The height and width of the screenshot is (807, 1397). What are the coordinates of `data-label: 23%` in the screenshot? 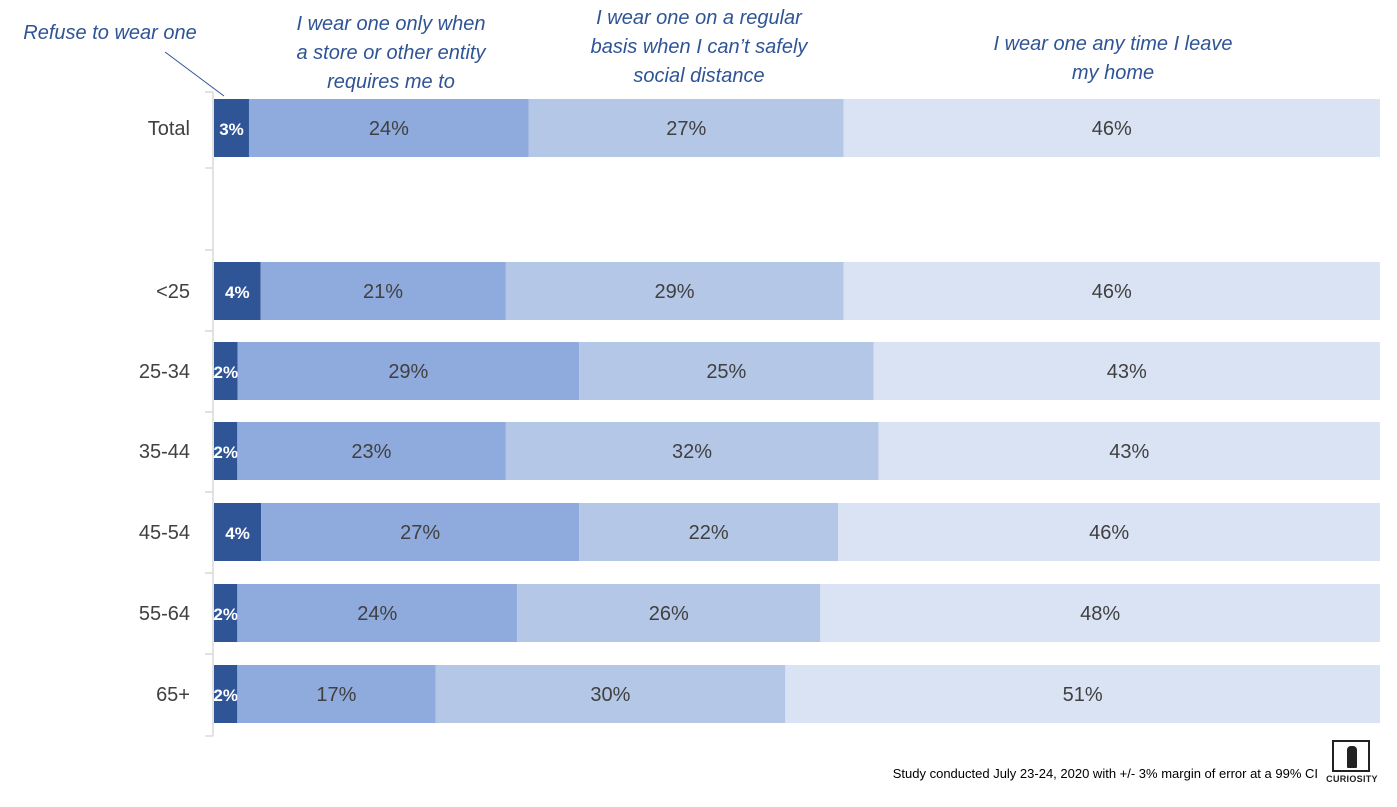 It's located at (371, 452).